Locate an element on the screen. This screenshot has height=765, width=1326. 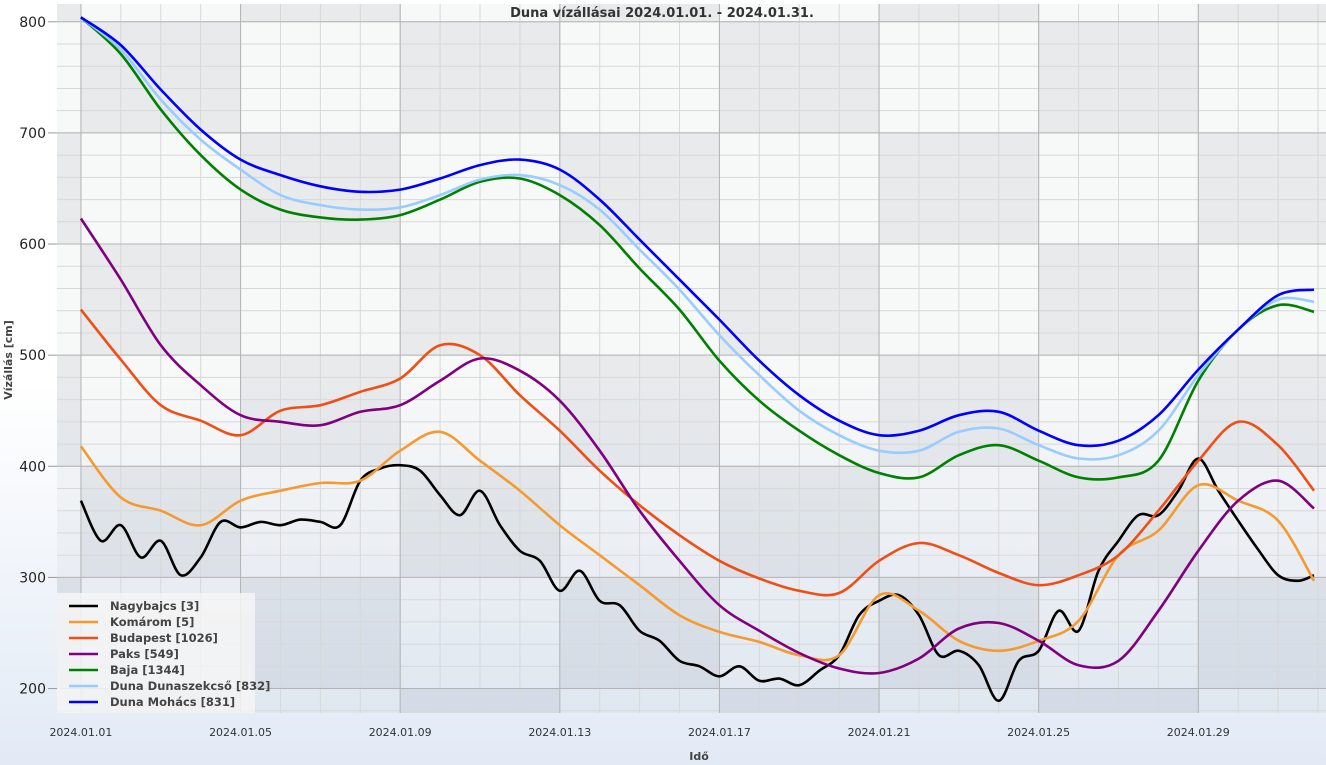
y-tick-label: 600 is located at coordinates (32, 245).